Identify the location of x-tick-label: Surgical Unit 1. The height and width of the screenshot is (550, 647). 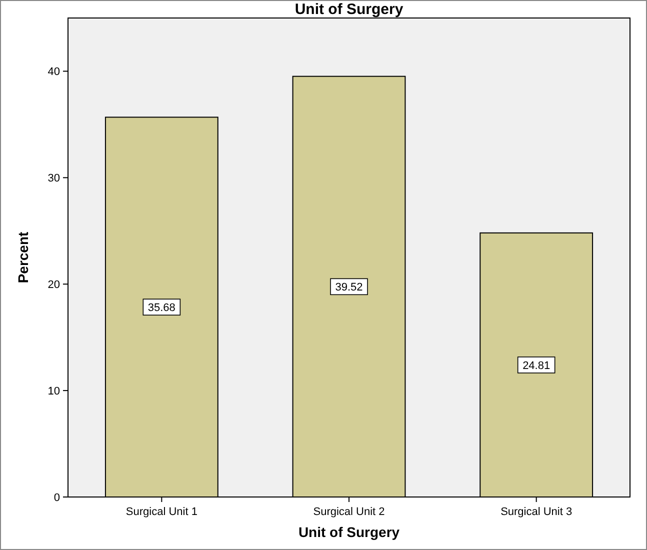
(162, 512).